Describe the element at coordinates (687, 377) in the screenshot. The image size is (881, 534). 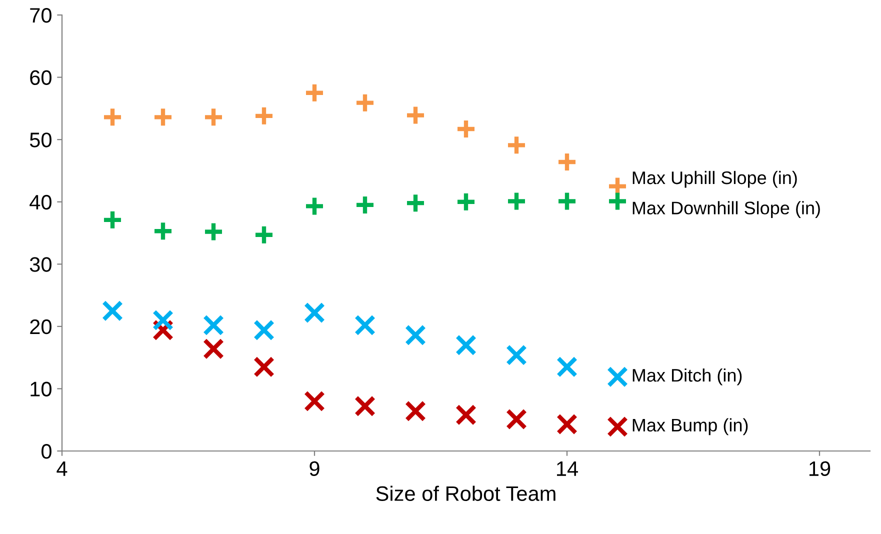
I see `series-label: Max Ditch (in)` at that location.